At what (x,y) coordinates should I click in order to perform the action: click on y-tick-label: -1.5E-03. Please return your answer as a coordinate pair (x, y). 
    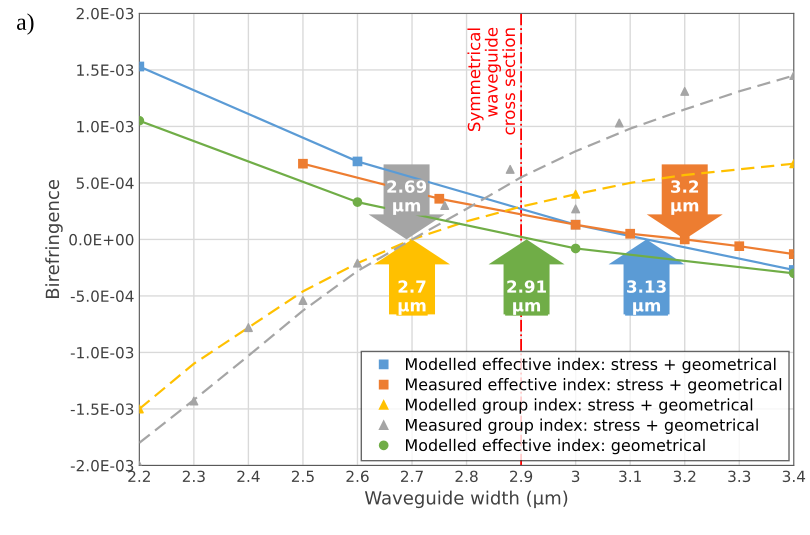
    Looking at the image, I should click on (102, 409).